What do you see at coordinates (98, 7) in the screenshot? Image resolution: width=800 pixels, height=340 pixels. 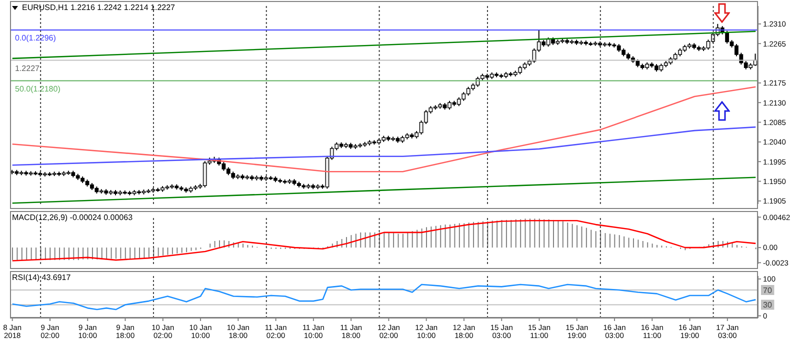 I see `chart-title: EURUSD,H1 1.2216 1.2242 1.2214 1.2227` at bounding box center [98, 7].